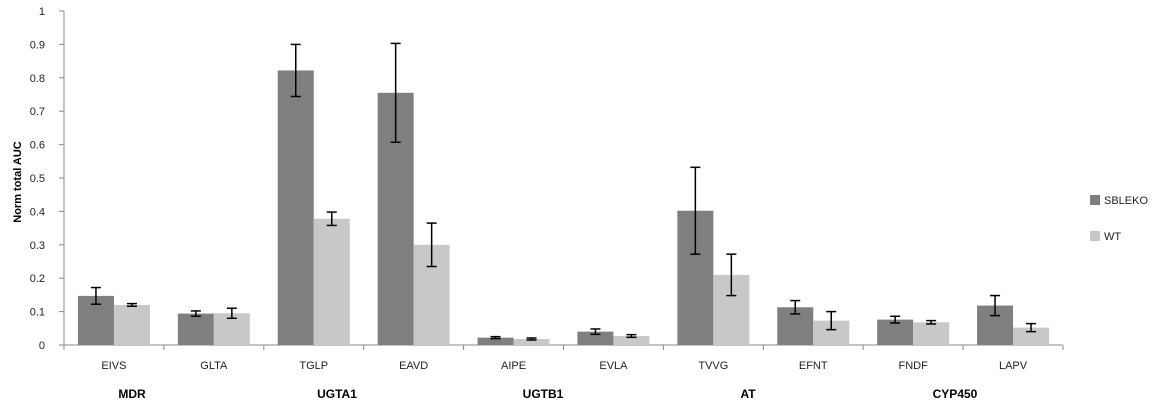  Describe the element at coordinates (37, 246) in the screenshot. I see `y-tick-label: 0.3` at that location.